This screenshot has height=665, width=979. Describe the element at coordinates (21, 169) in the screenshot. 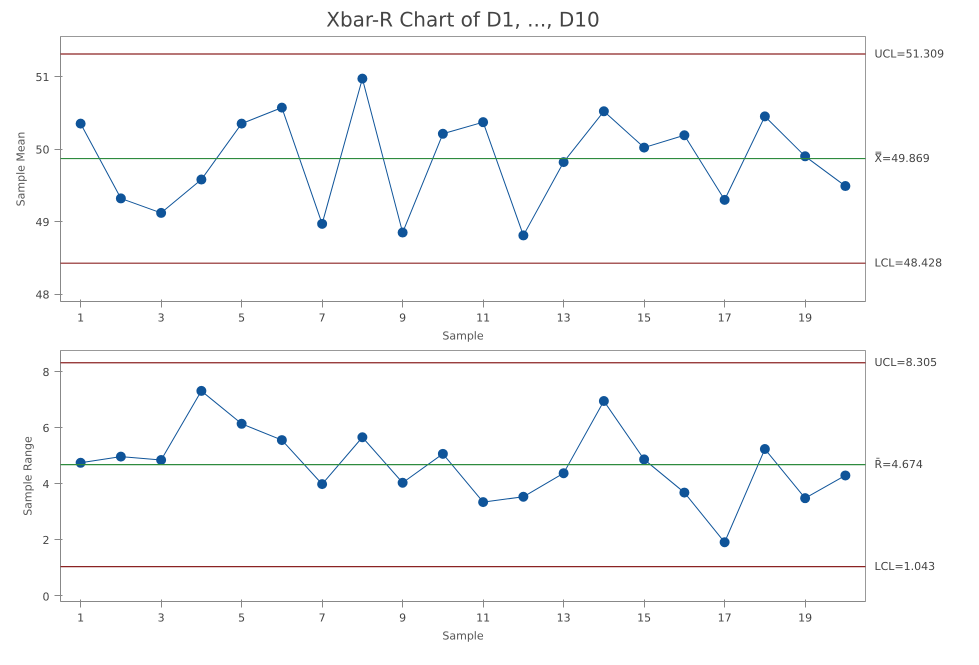

I see `y-axis-title: Sample Mean` at that location.